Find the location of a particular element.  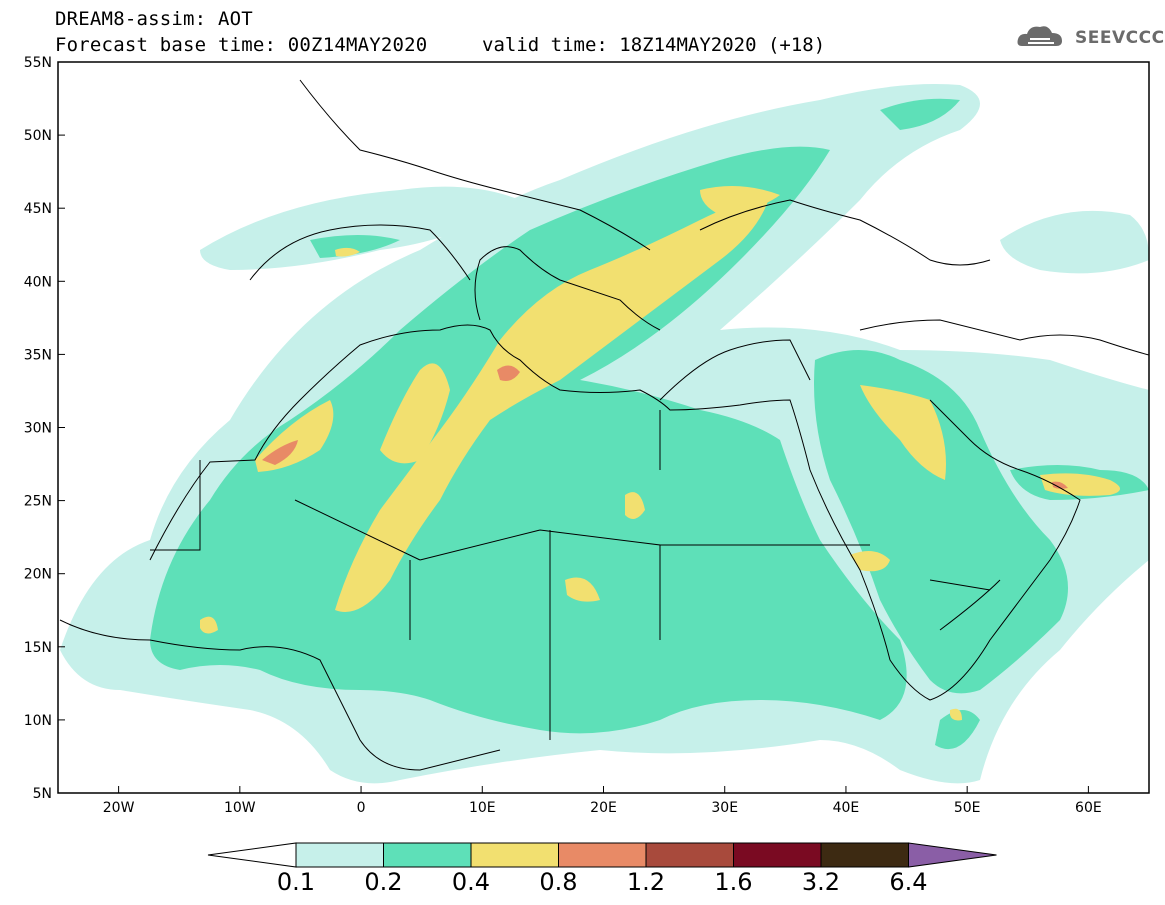

colorbar-label: 6.4 is located at coordinates (908, 882).